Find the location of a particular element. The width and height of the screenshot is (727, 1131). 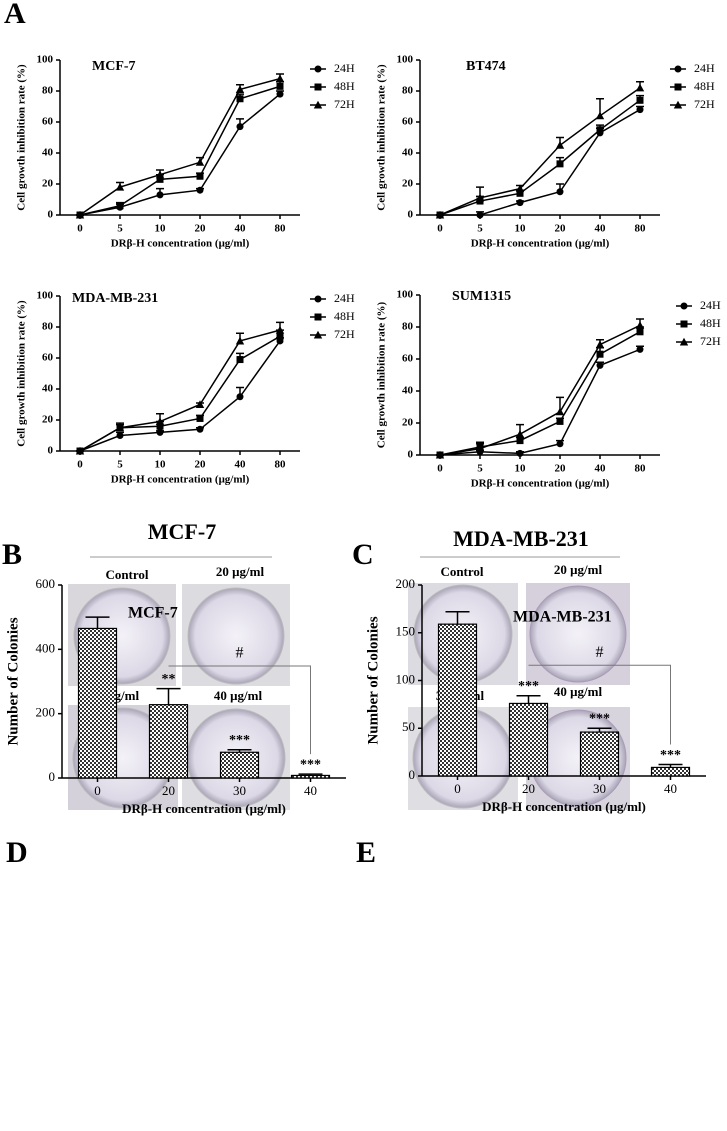

x-tick-label: 40 is located at coordinates (241, 229).